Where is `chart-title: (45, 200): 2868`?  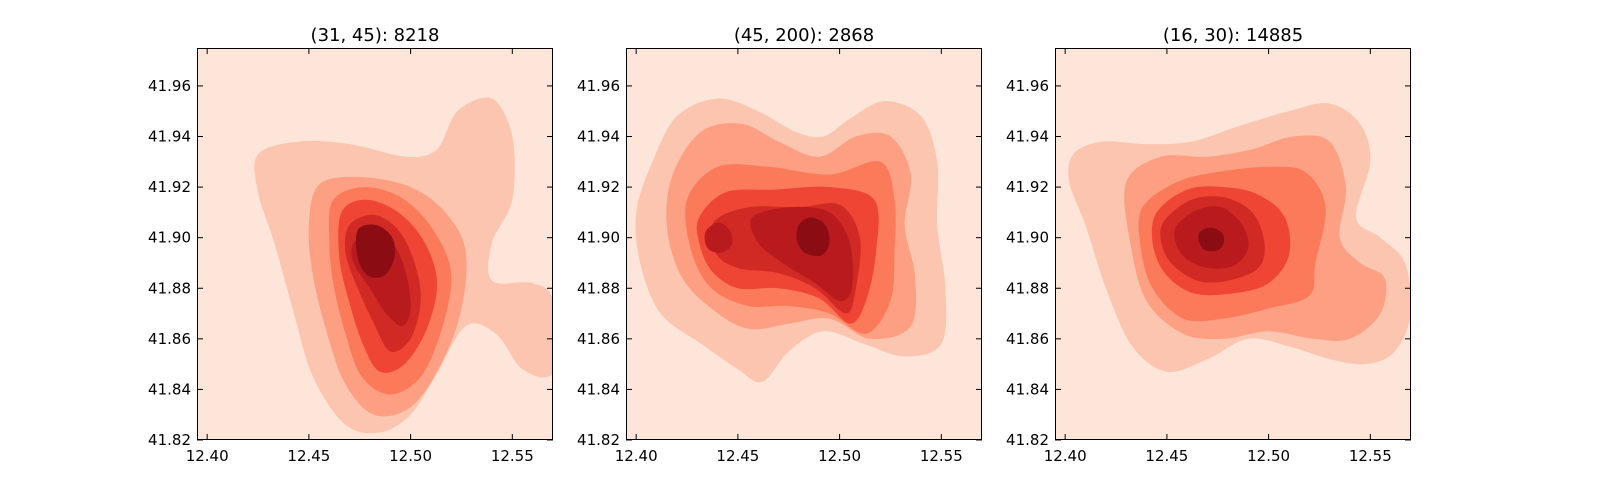
chart-title: (45, 200): 2868 is located at coordinates (804, 35).